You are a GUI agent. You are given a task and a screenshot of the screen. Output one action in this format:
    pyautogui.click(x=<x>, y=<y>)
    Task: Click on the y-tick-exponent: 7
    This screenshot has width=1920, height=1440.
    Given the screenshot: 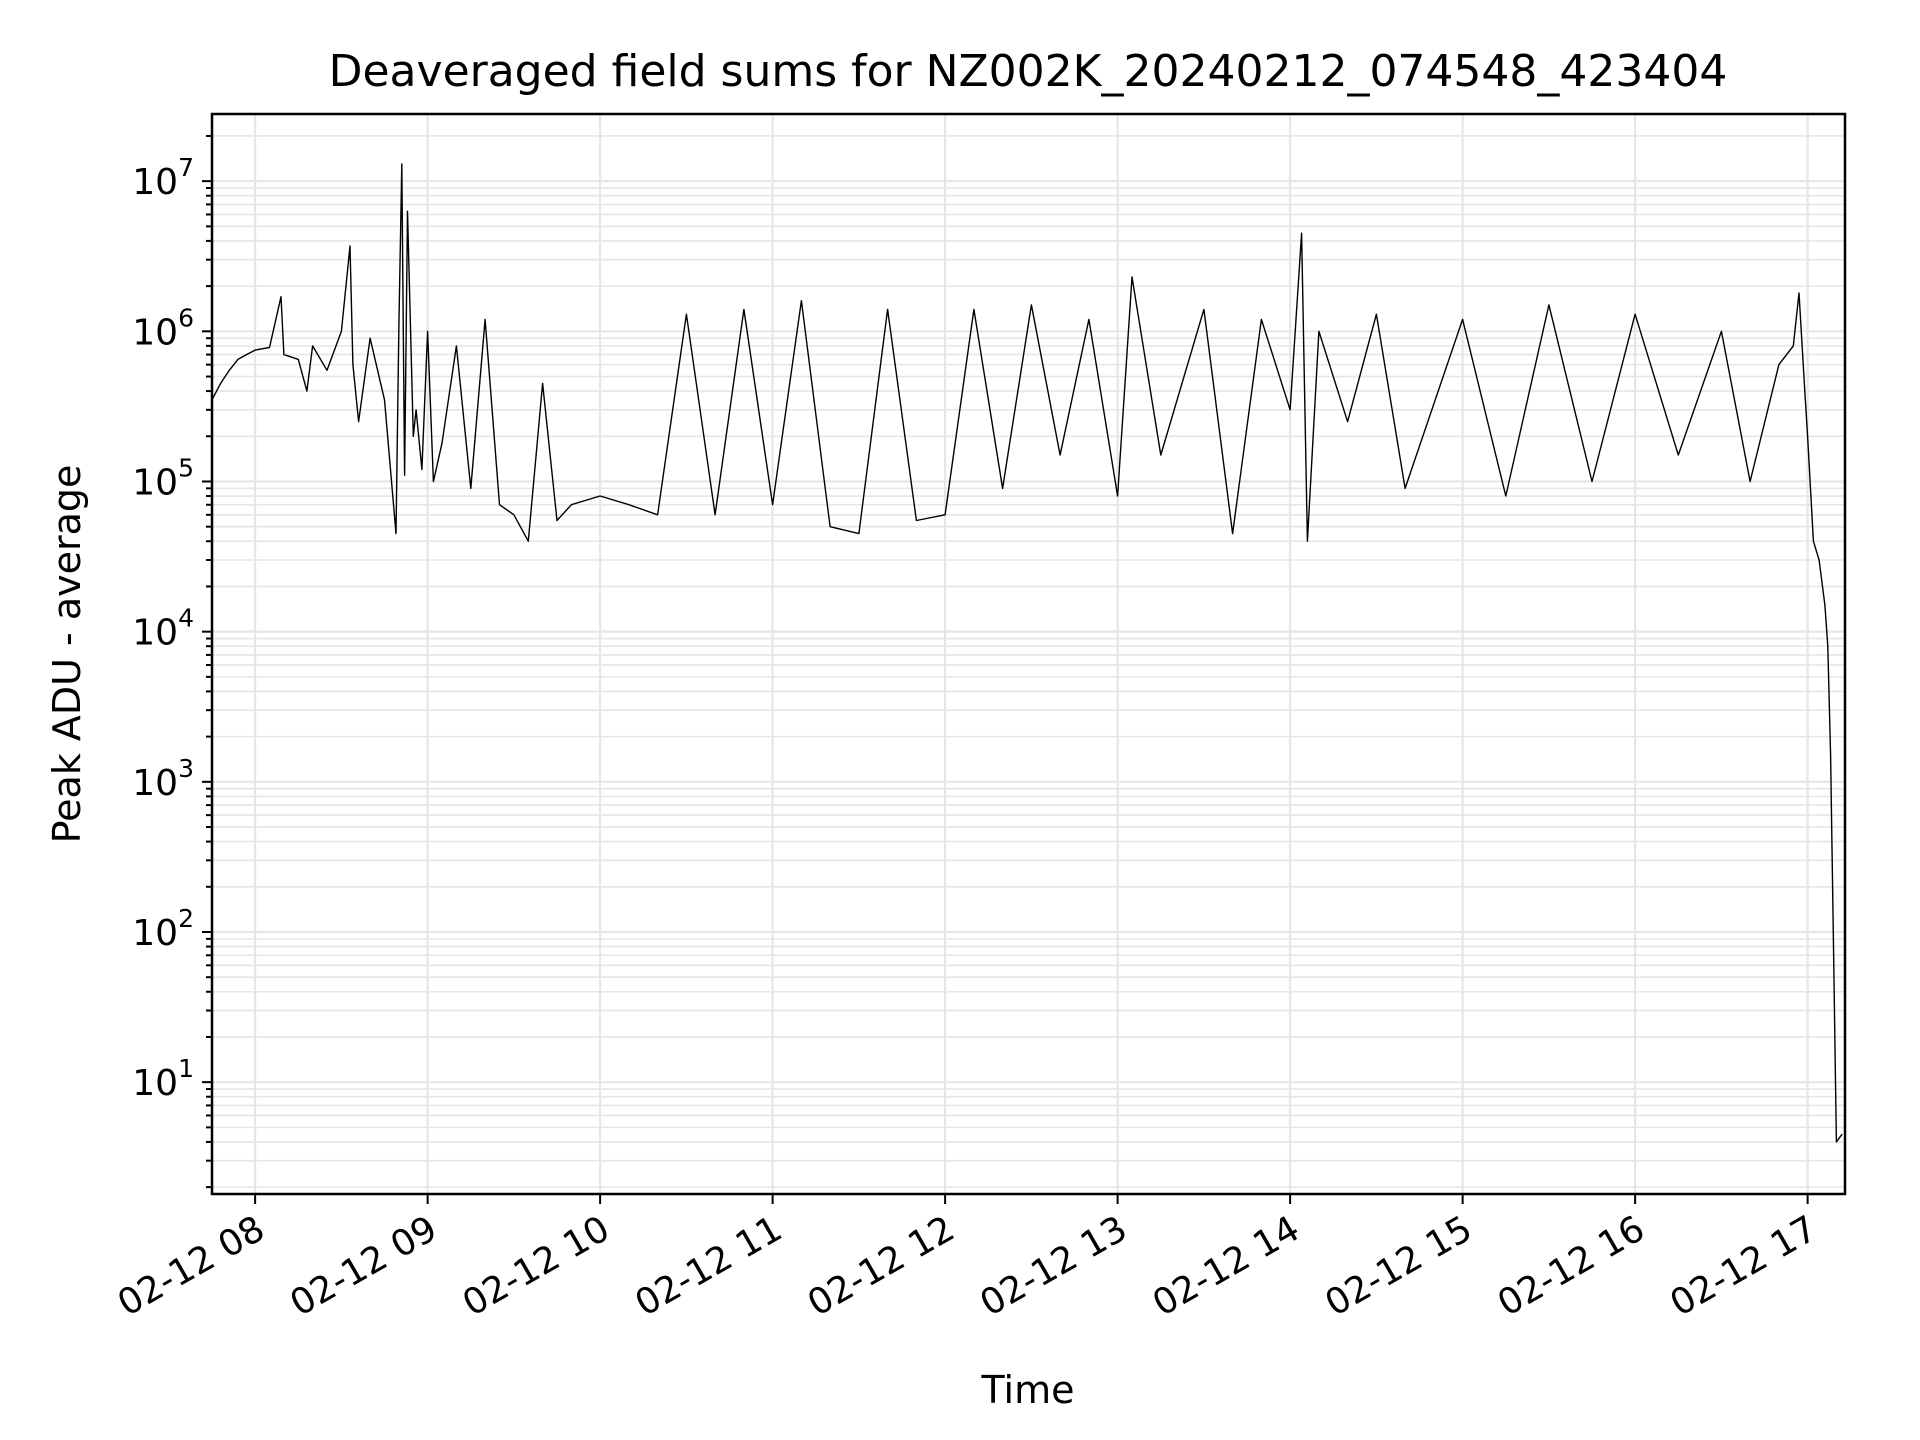 What is the action you would take?
    pyautogui.click(x=186, y=167)
    